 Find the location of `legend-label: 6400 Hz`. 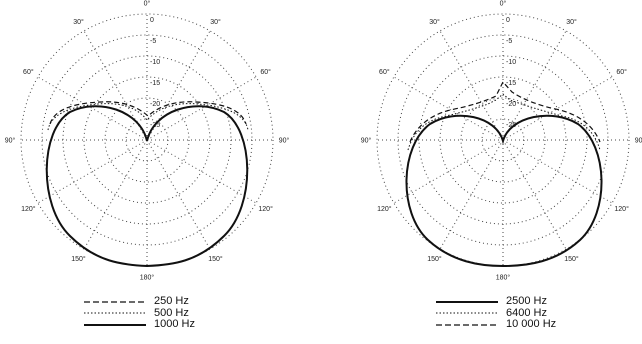

legend-label: 6400 Hz is located at coordinates (526, 312).